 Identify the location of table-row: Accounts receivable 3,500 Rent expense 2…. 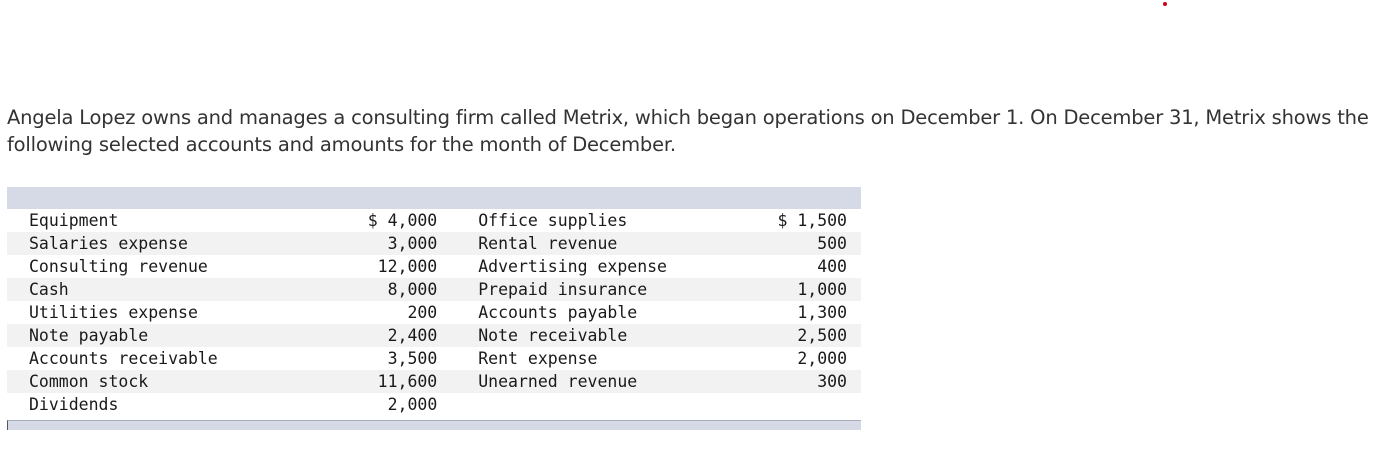
(434, 358).